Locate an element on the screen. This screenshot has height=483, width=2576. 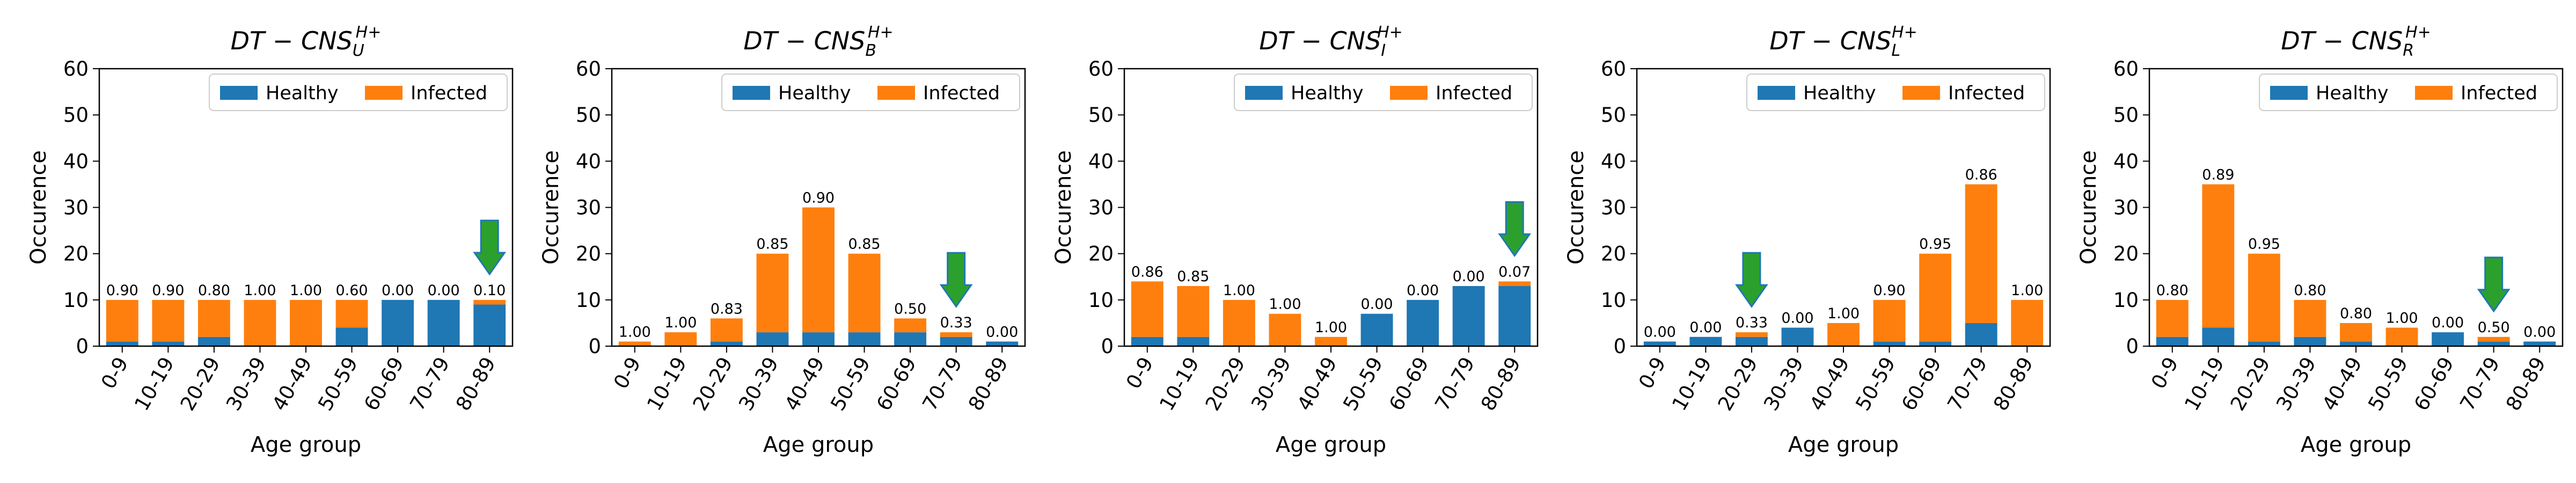
y-tick-label: 40 is located at coordinates (1613, 161).